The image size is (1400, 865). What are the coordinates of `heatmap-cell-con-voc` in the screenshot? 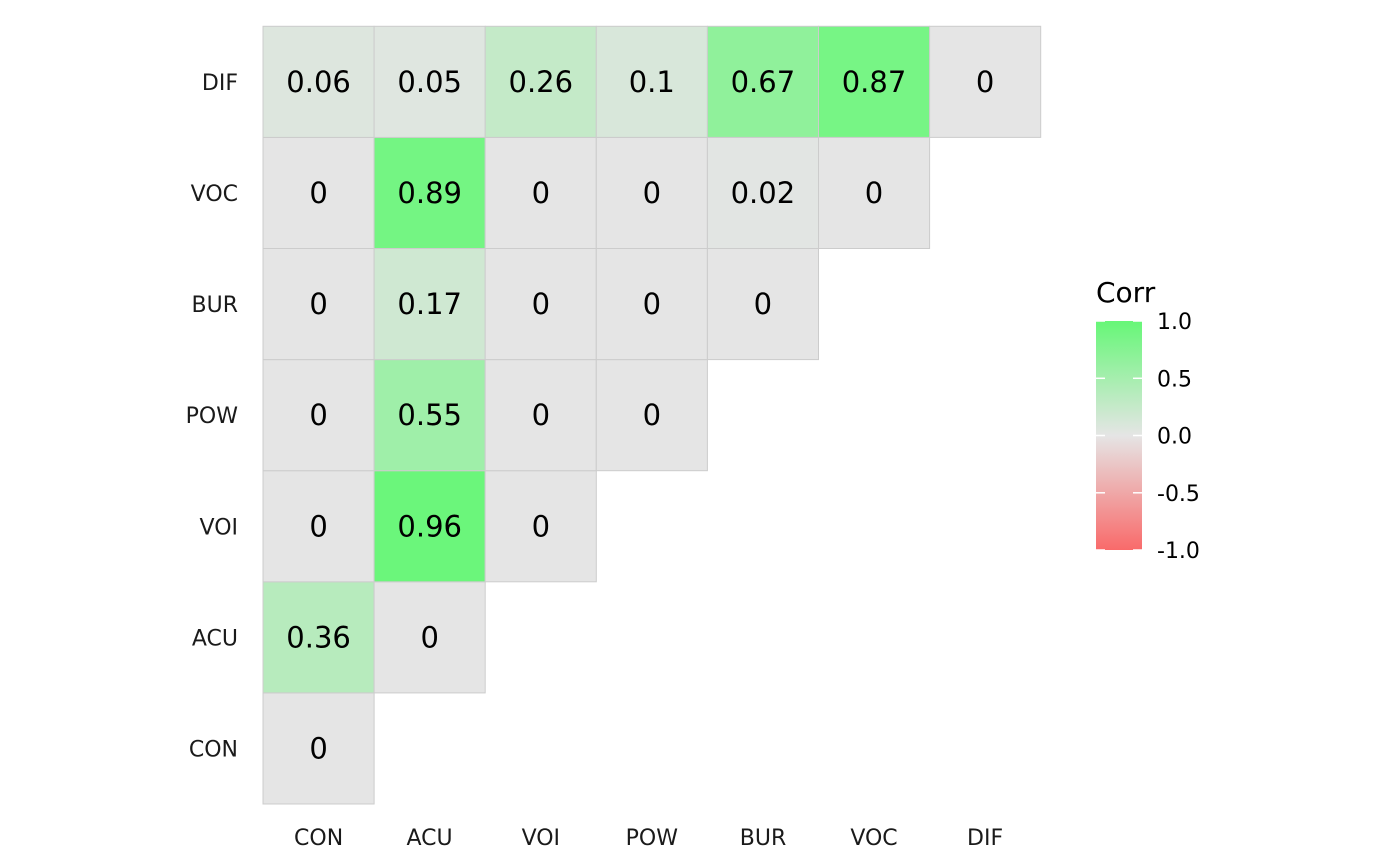 It's located at (318, 192).